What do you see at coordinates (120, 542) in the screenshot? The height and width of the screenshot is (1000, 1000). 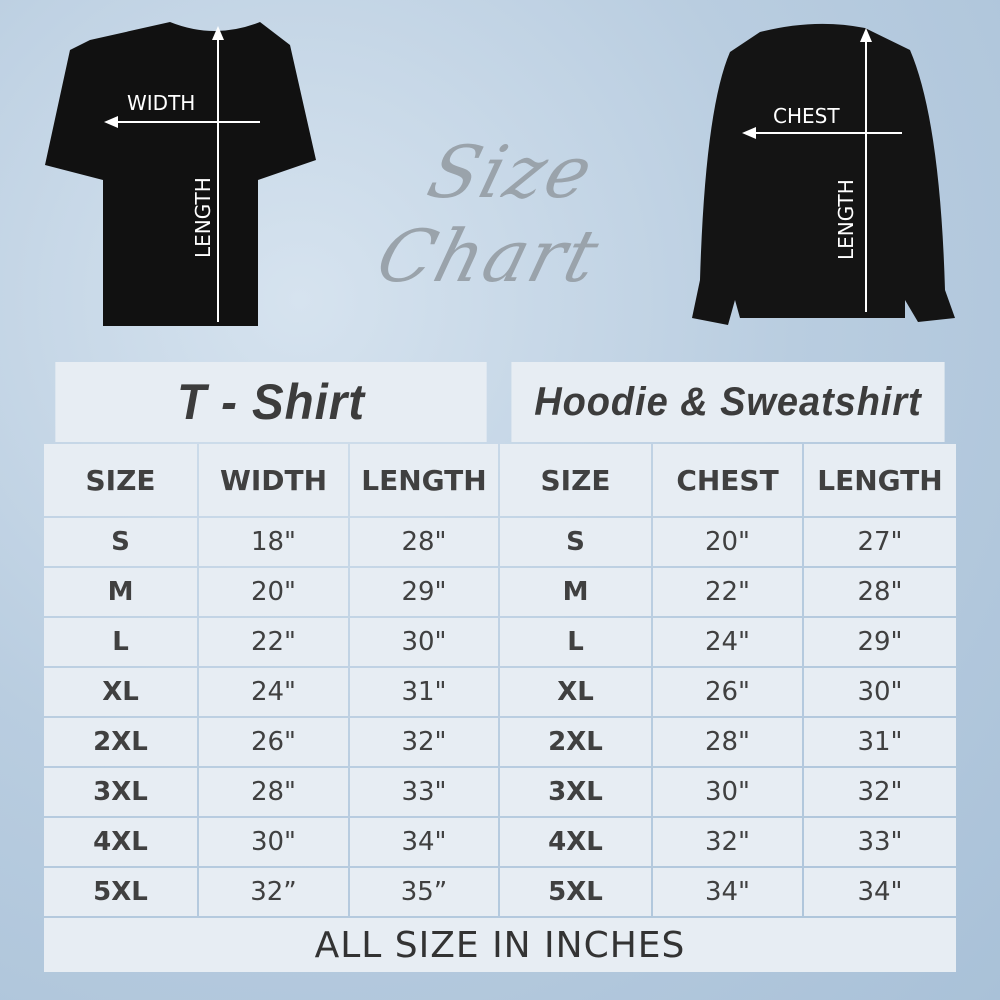 I see `tshirt-size-cell: S` at bounding box center [120, 542].